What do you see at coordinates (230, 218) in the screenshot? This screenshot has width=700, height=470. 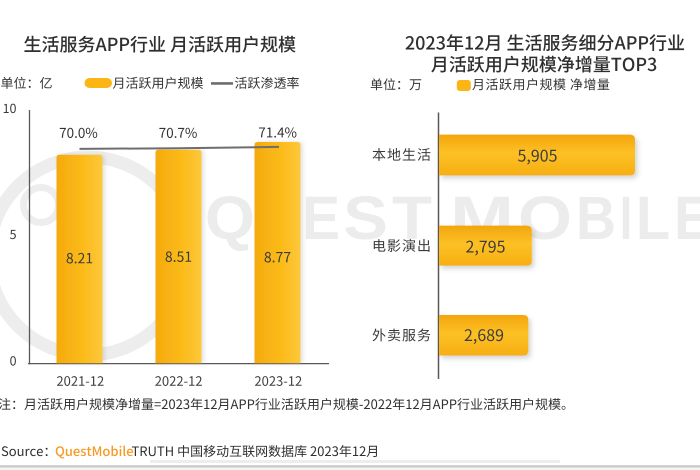 I see `svg-text: Q` at bounding box center [230, 218].